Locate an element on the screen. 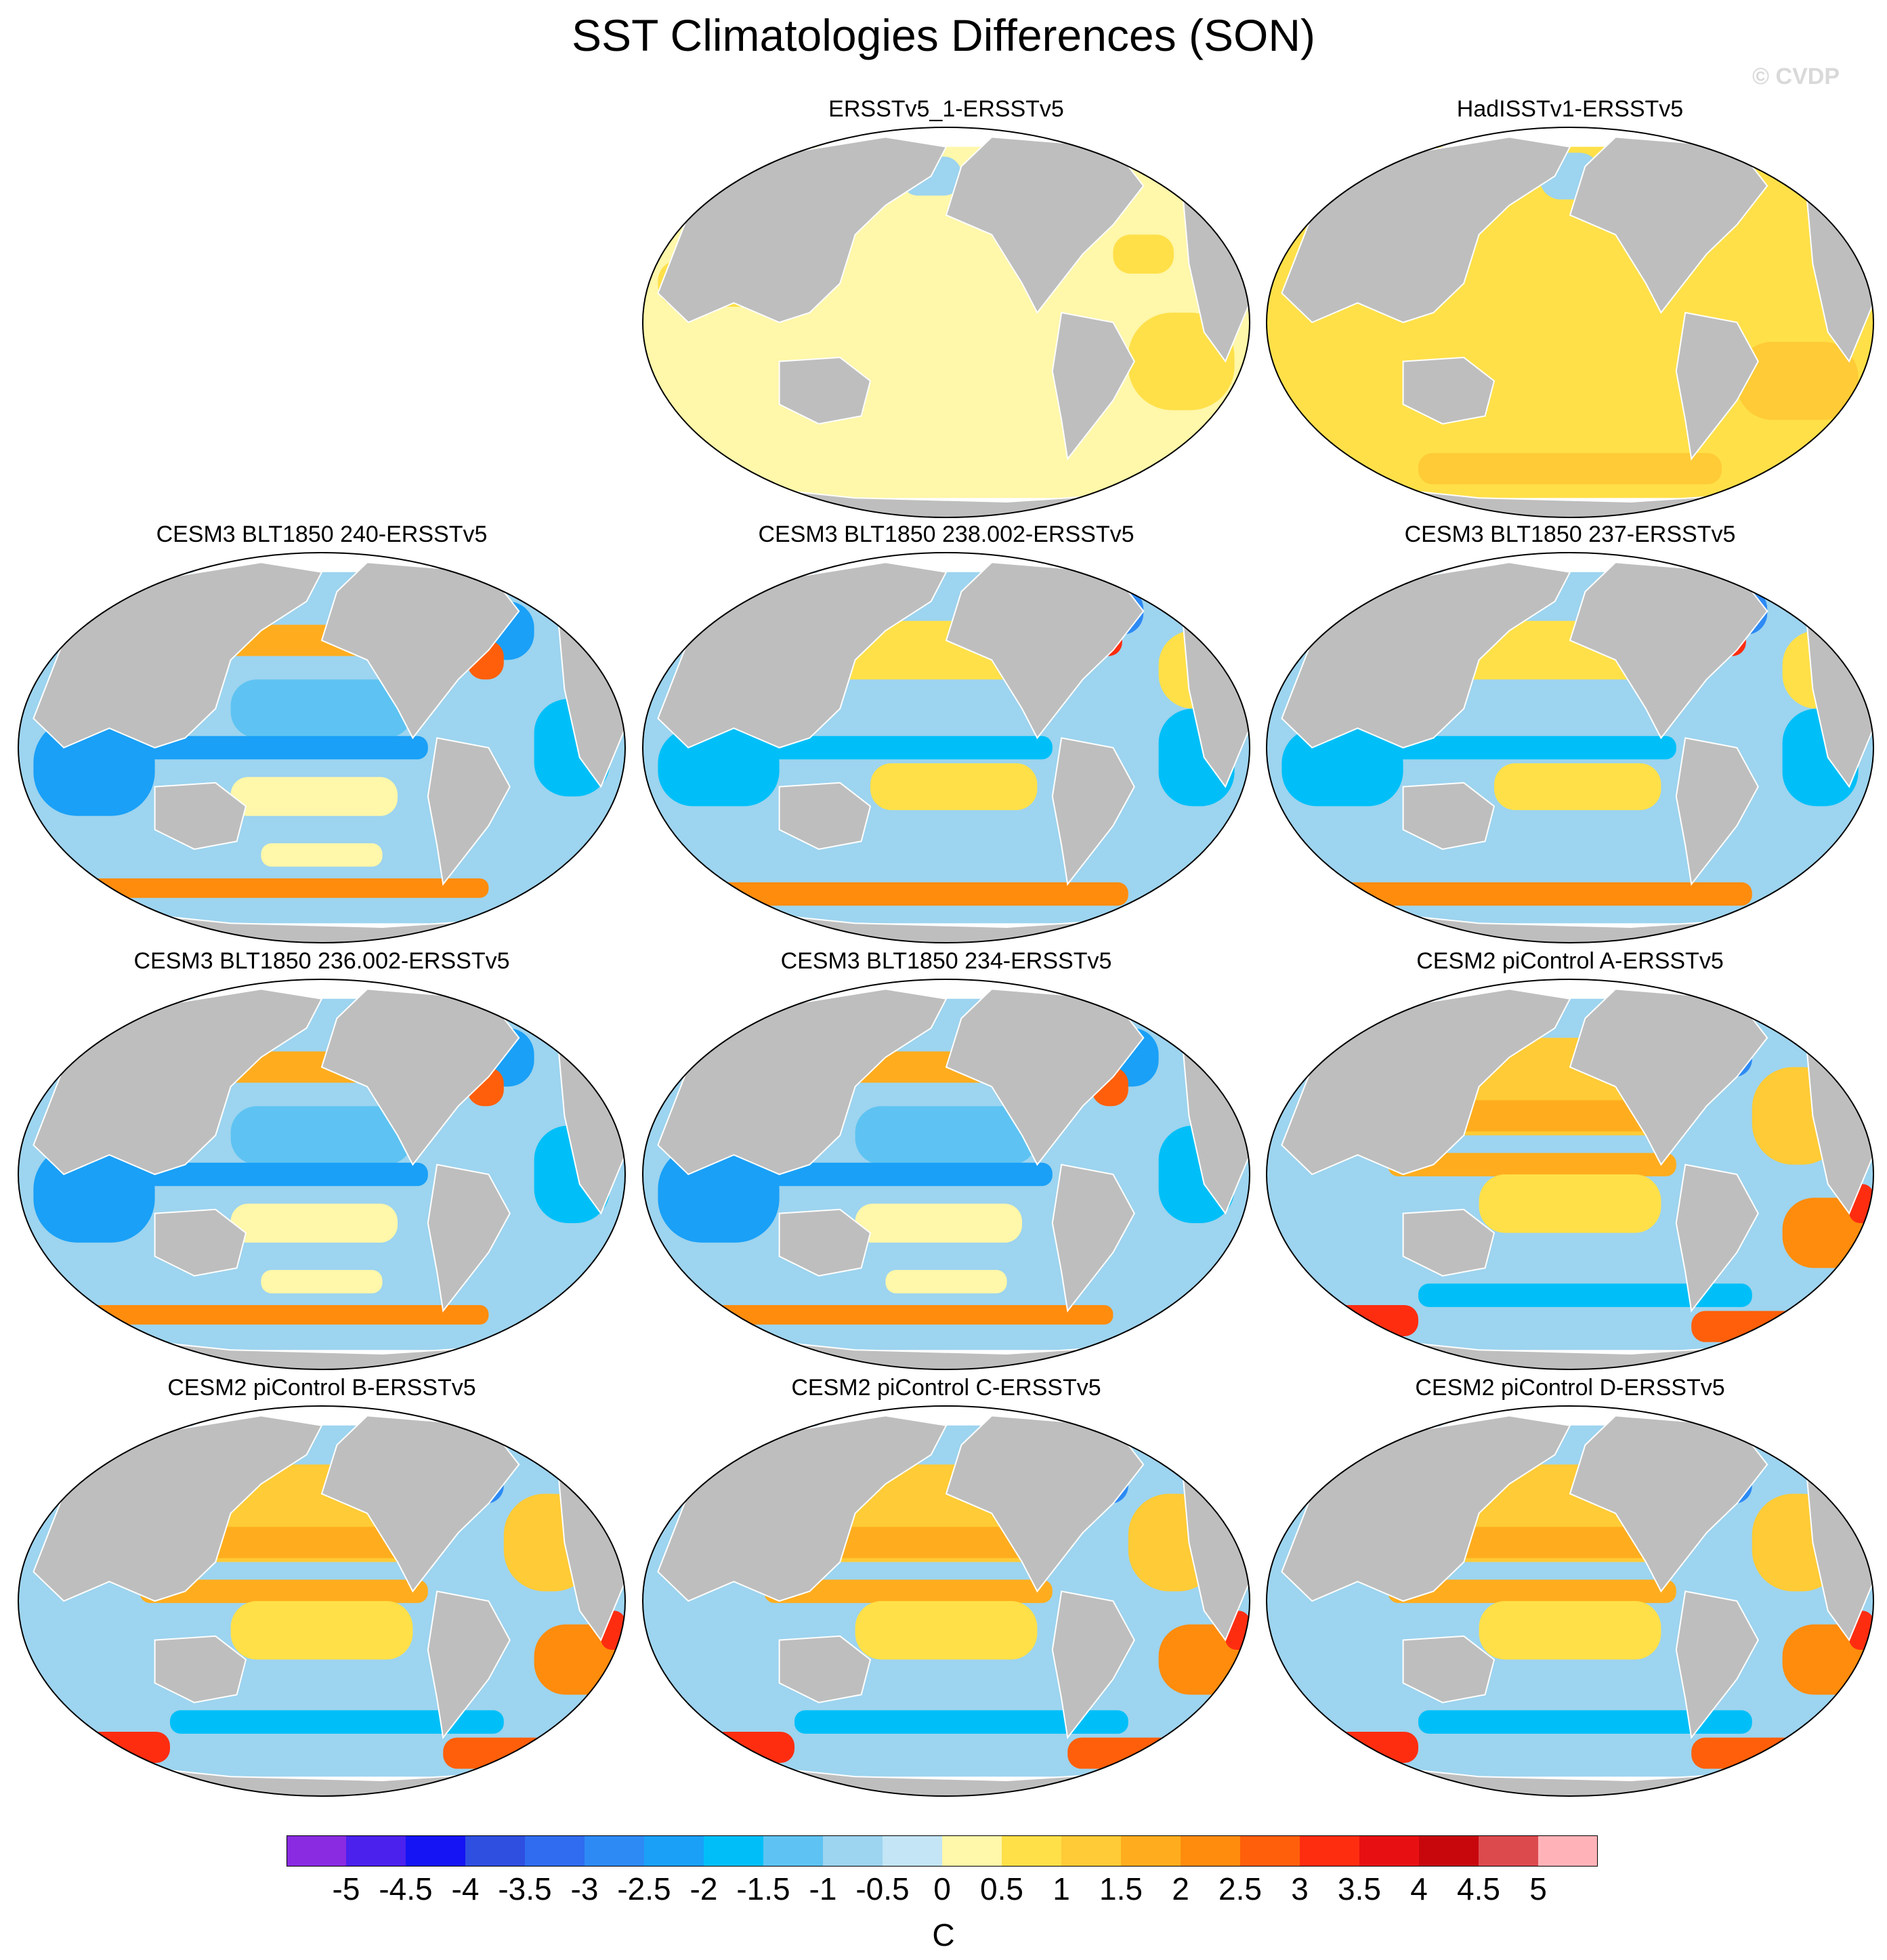  colorbar-tick-label: -3 is located at coordinates (584, 1888).